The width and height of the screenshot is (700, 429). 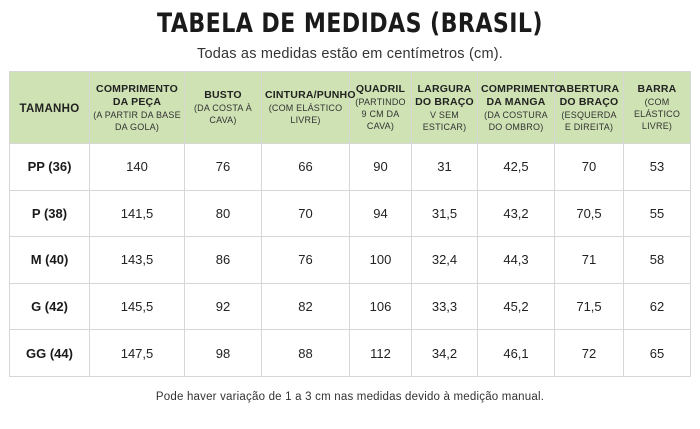 What do you see at coordinates (657, 89) in the screenshot?
I see `header-title: BARRA` at bounding box center [657, 89].